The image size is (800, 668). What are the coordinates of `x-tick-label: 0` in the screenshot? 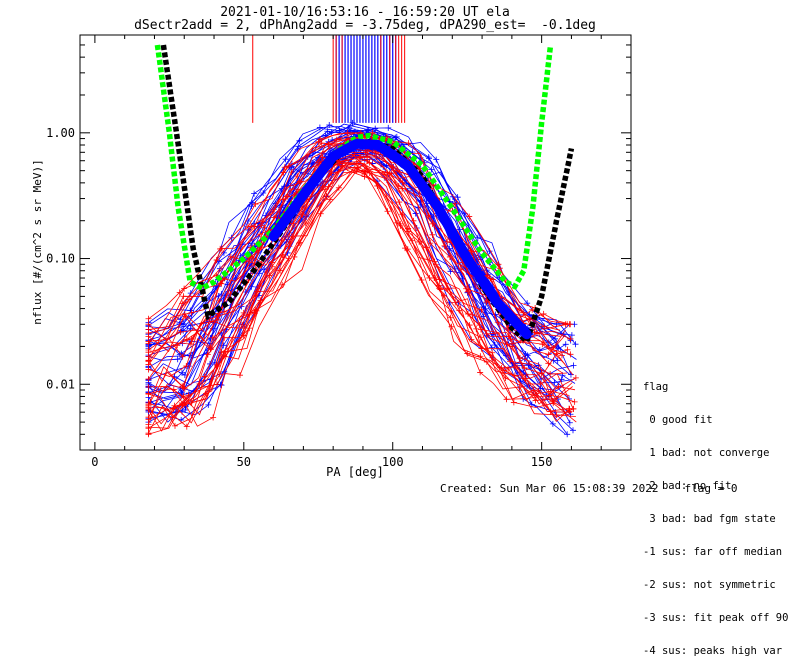 It's located at (94, 462).